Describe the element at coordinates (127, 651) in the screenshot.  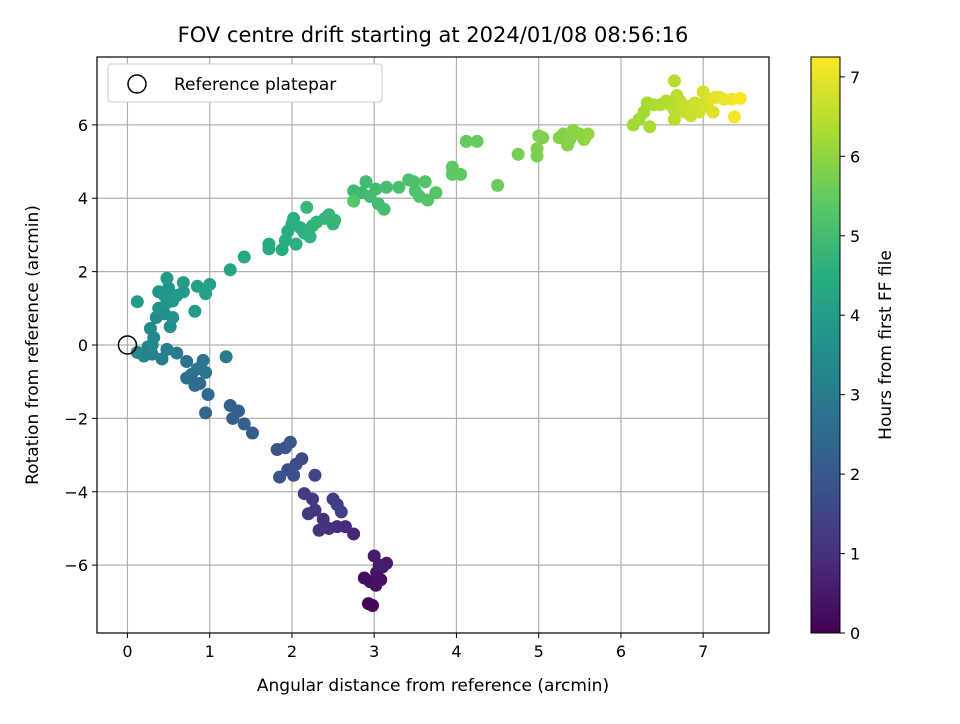
I see `x-tick-label: 0` at that location.